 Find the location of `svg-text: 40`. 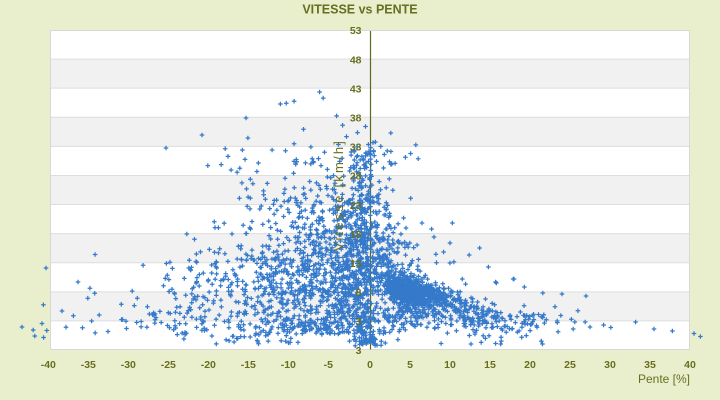

svg-text: 40 is located at coordinates (690, 365).